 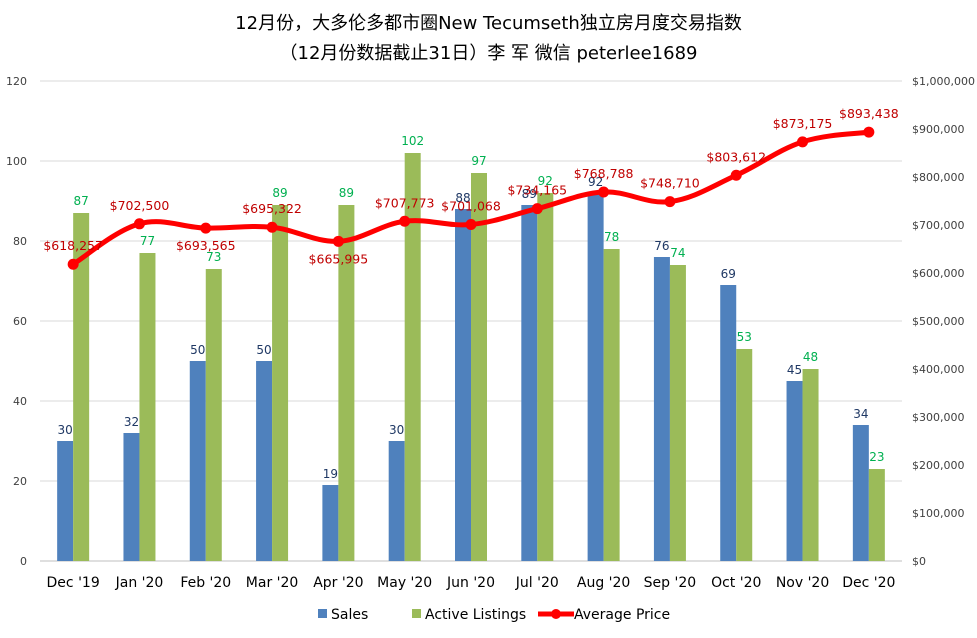 I want to click on data-label-average-price: $873,175, so click(x=803, y=123).